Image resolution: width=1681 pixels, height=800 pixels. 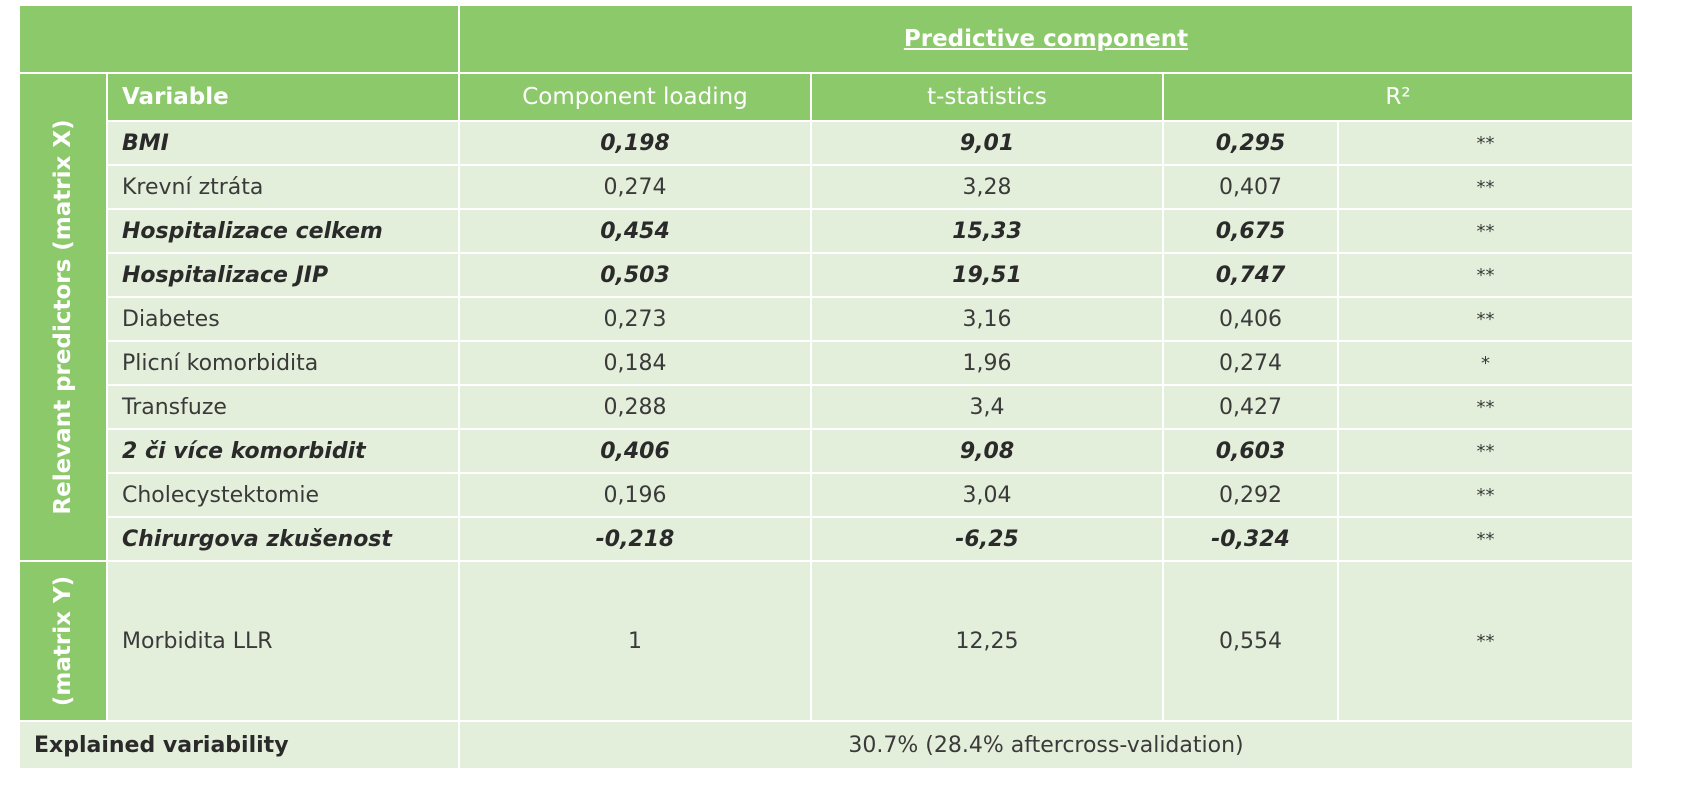 I want to click on component-loading-cell: -0,218, so click(x=635, y=539).